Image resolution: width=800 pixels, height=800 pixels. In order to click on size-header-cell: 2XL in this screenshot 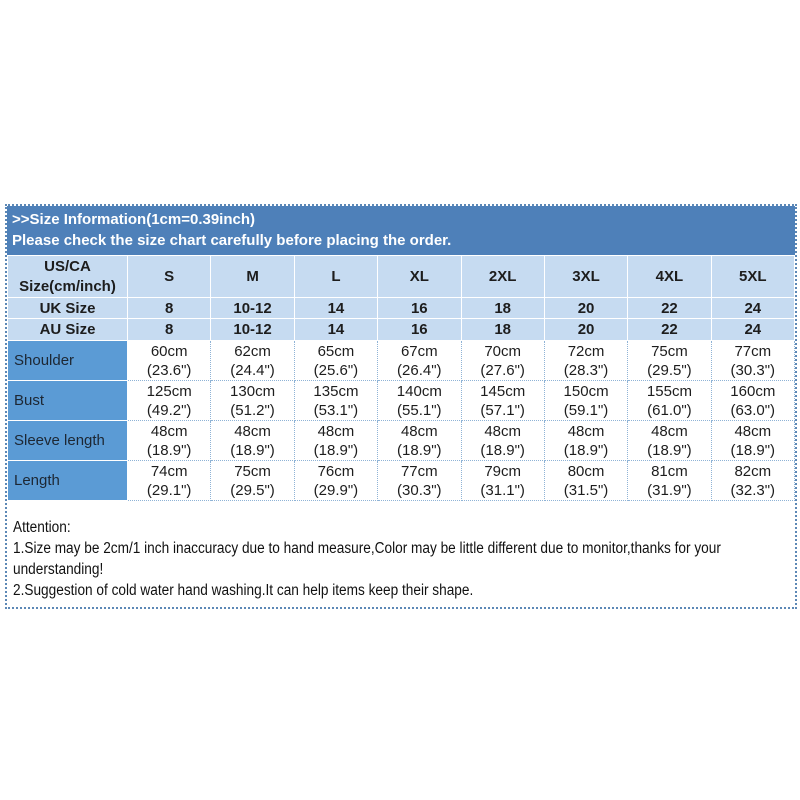, I will do `click(502, 276)`.